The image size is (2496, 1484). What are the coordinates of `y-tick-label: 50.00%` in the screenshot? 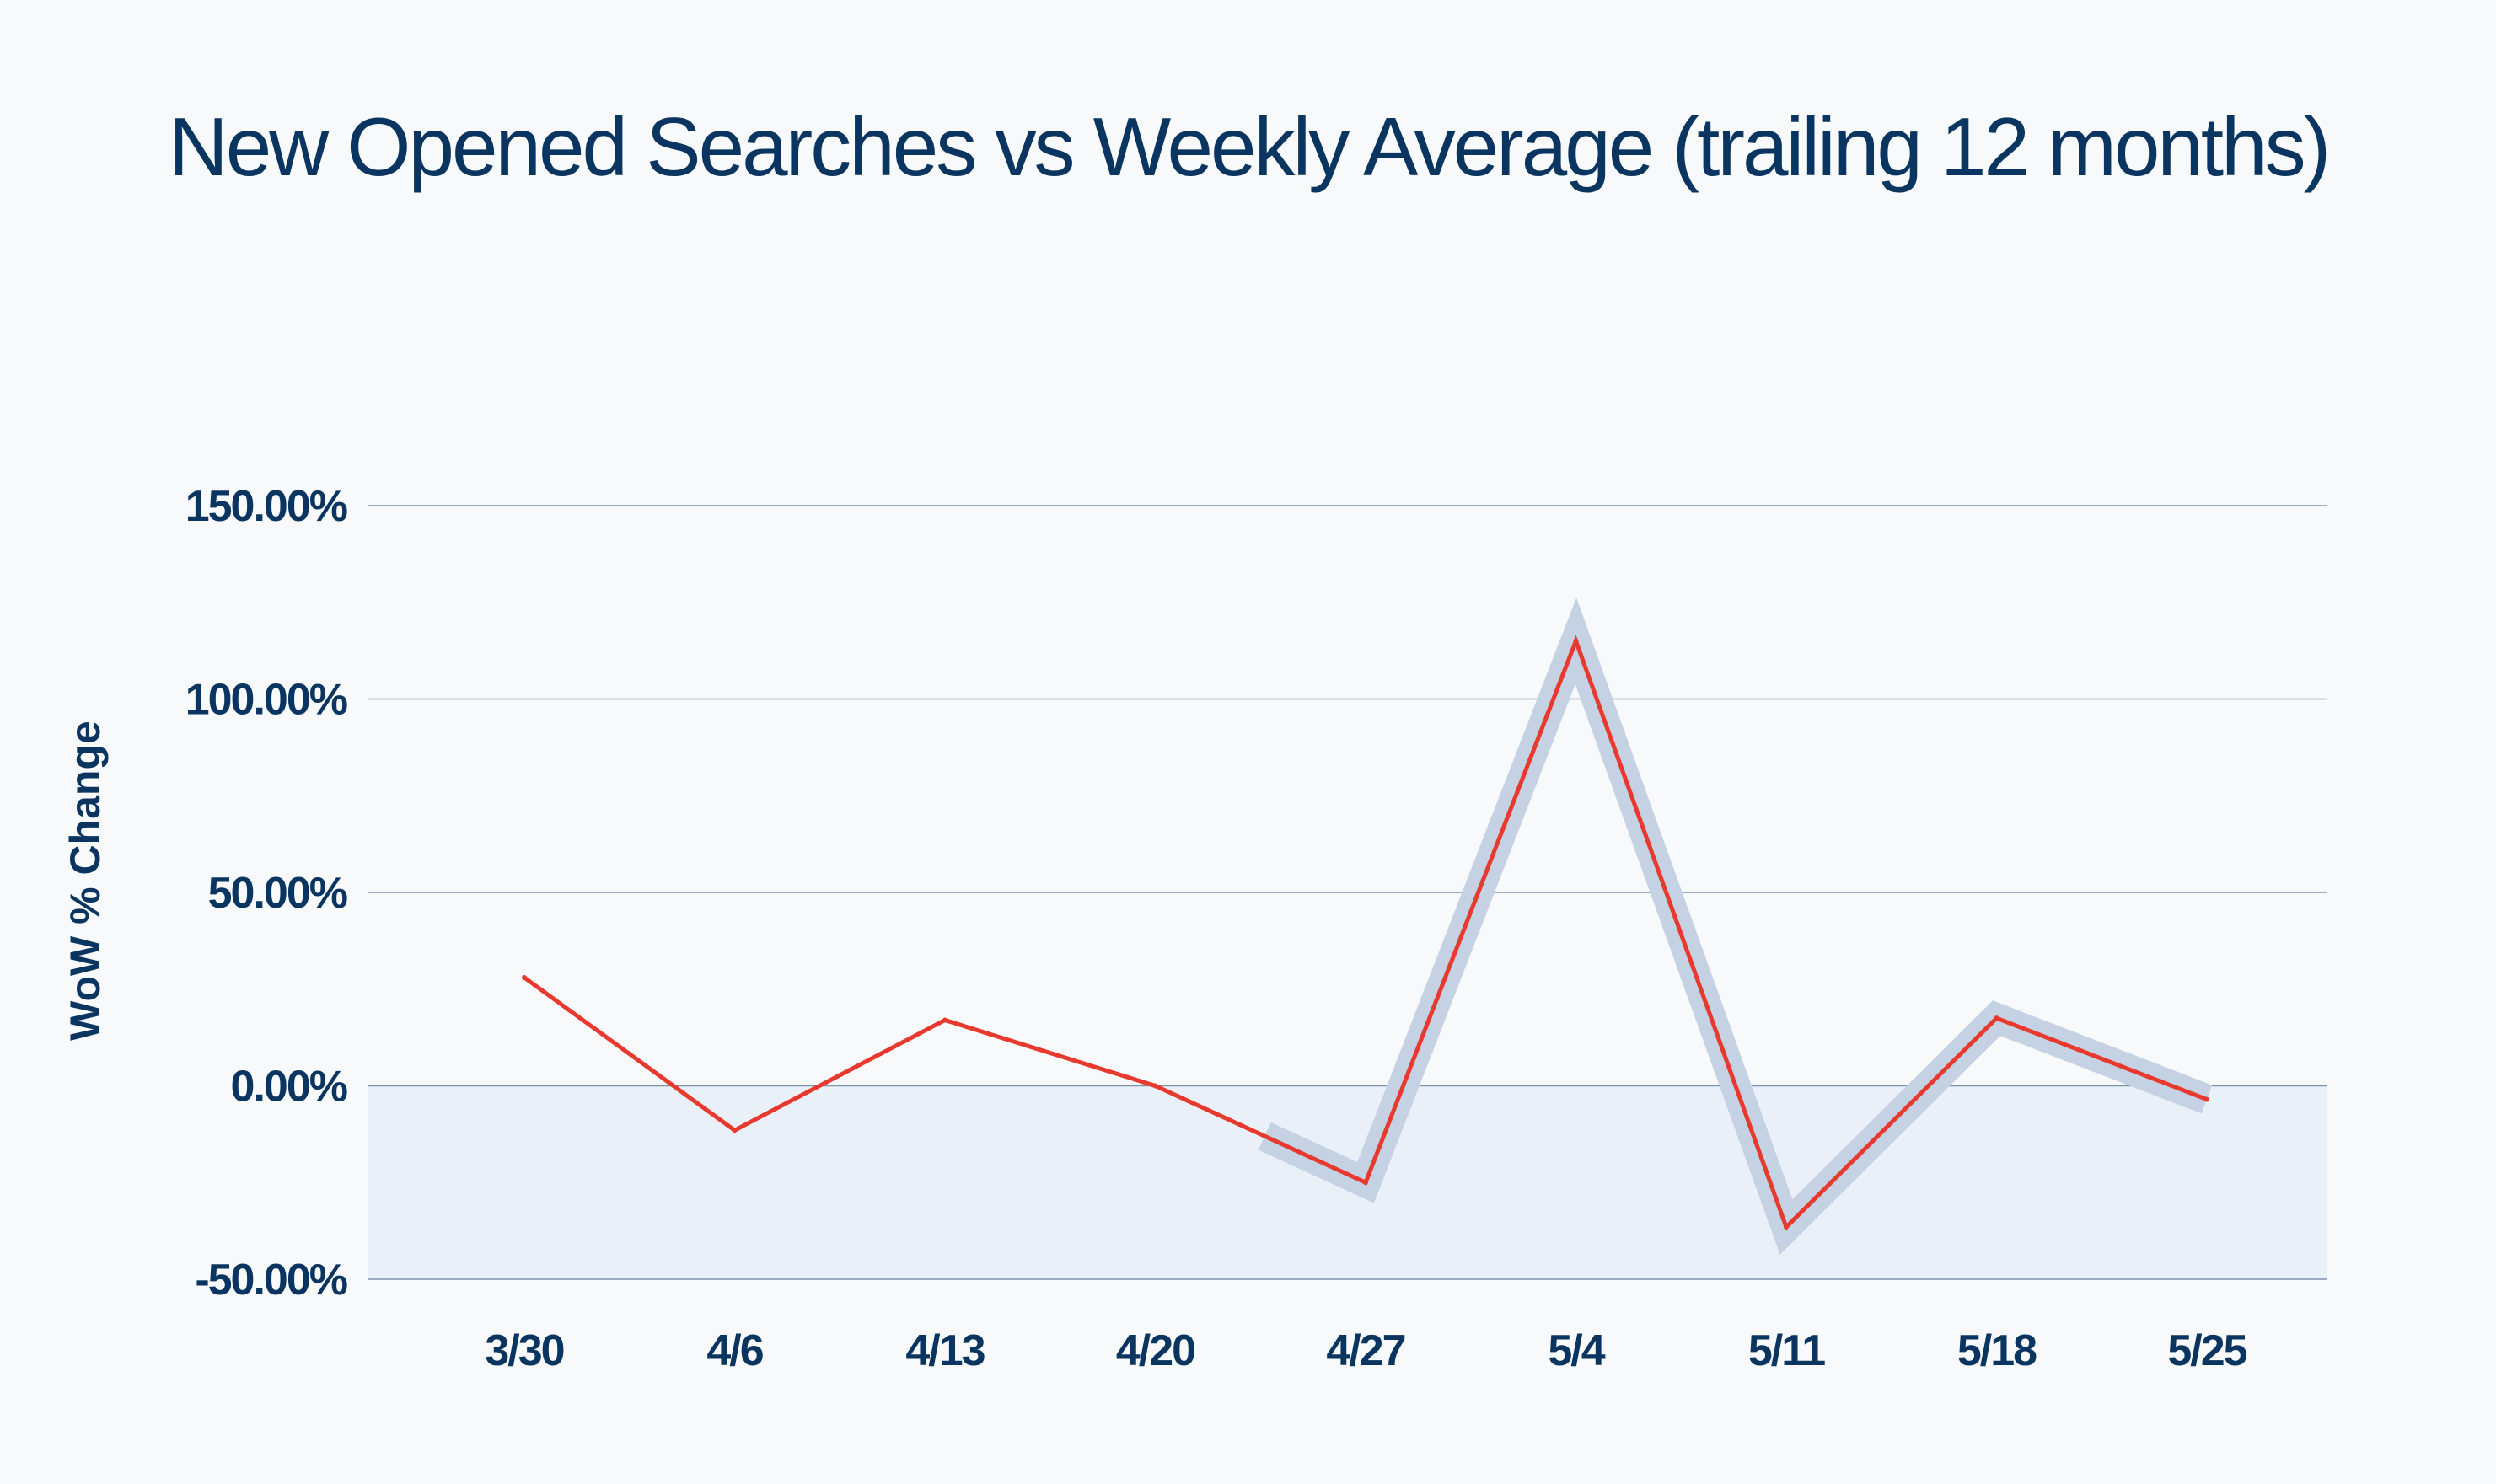 It's located at (277, 893).